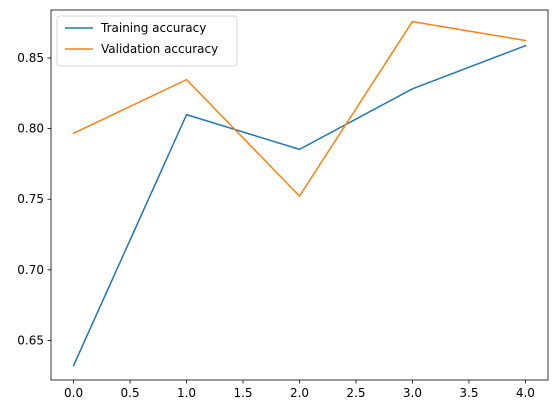 Image resolution: width=556 pixels, height=413 pixels. I want to click on y-tick-label: 0.70, so click(30, 270).